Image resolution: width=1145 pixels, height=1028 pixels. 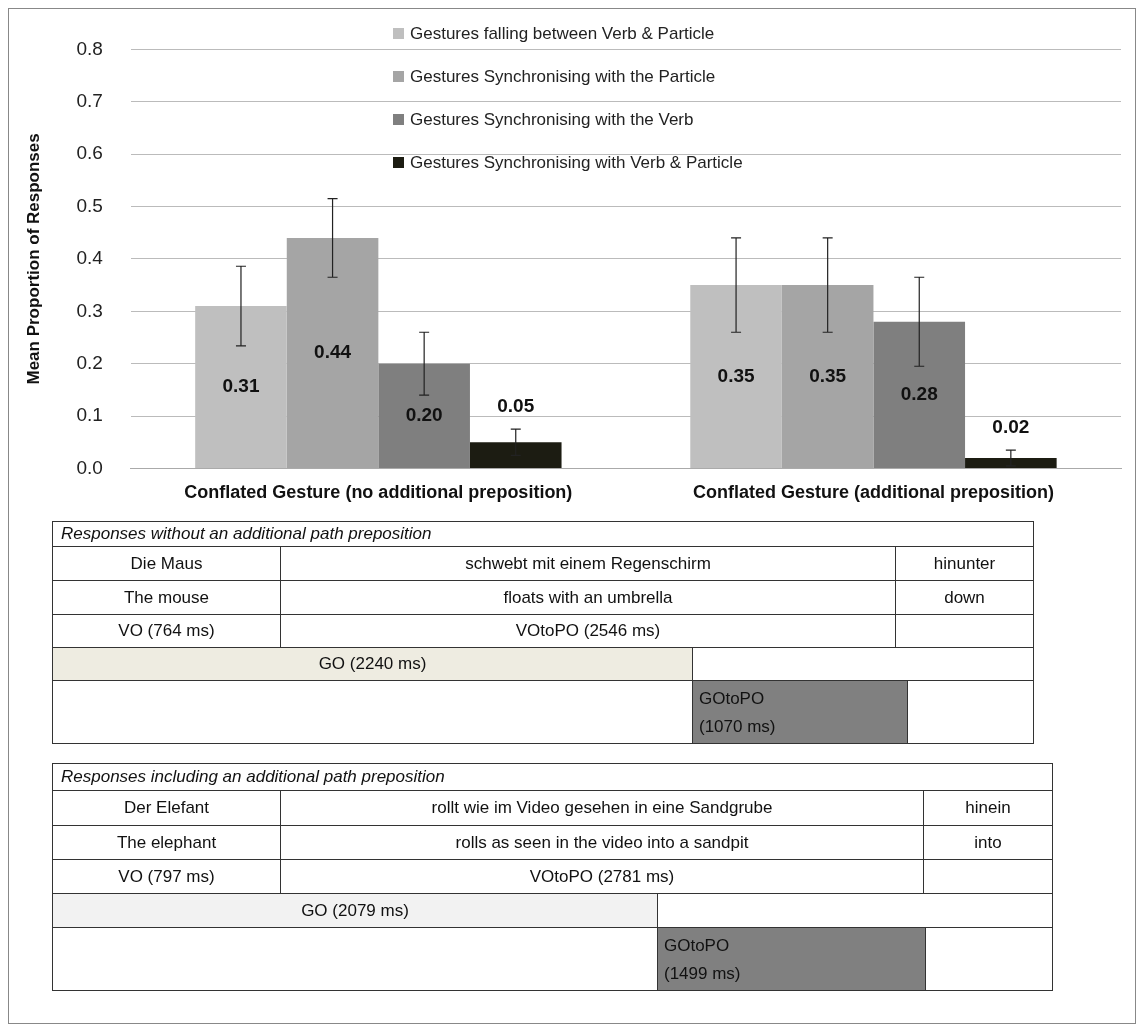 What do you see at coordinates (791, 959) in the screenshot?
I see `shaded-cell: GOtoPO (1499 ms)` at bounding box center [791, 959].